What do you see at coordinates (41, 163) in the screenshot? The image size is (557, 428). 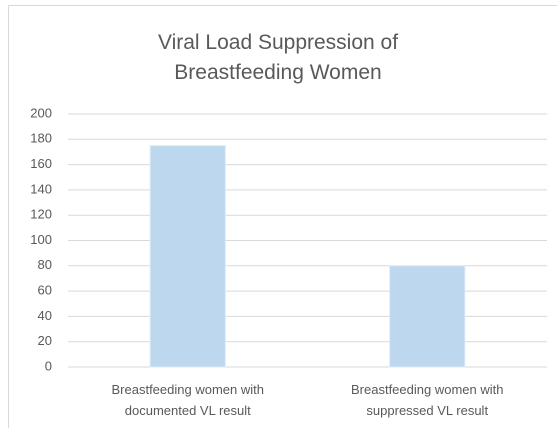 I see `y-tick-label: 160` at bounding box center [41, 163].